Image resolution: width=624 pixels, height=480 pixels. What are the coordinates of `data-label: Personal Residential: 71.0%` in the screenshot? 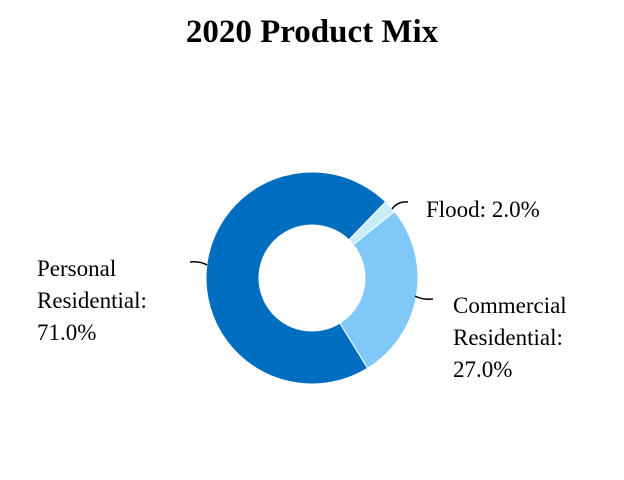 It's located at (92, 300).